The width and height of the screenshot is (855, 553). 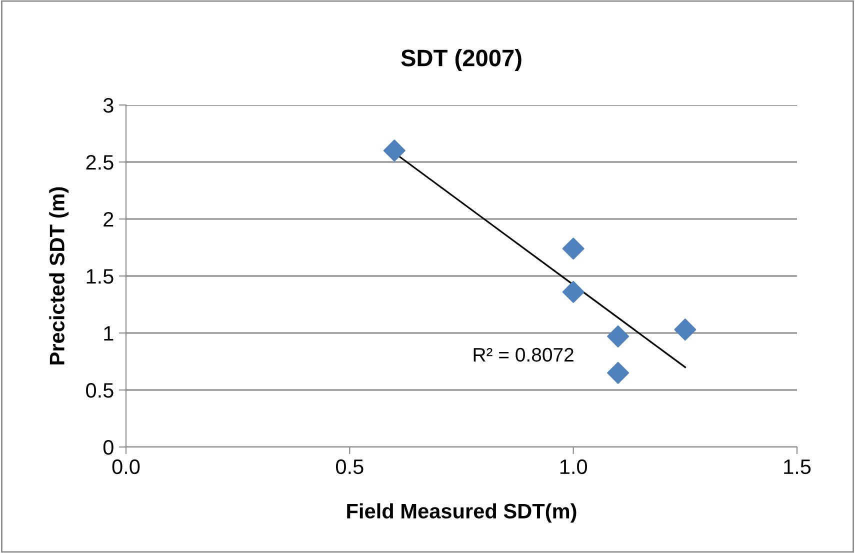 What do you see at coordinates (350, 466) in the screenshot?
I see `x-tick-label: 0.5` at bounding box center [350, 466].